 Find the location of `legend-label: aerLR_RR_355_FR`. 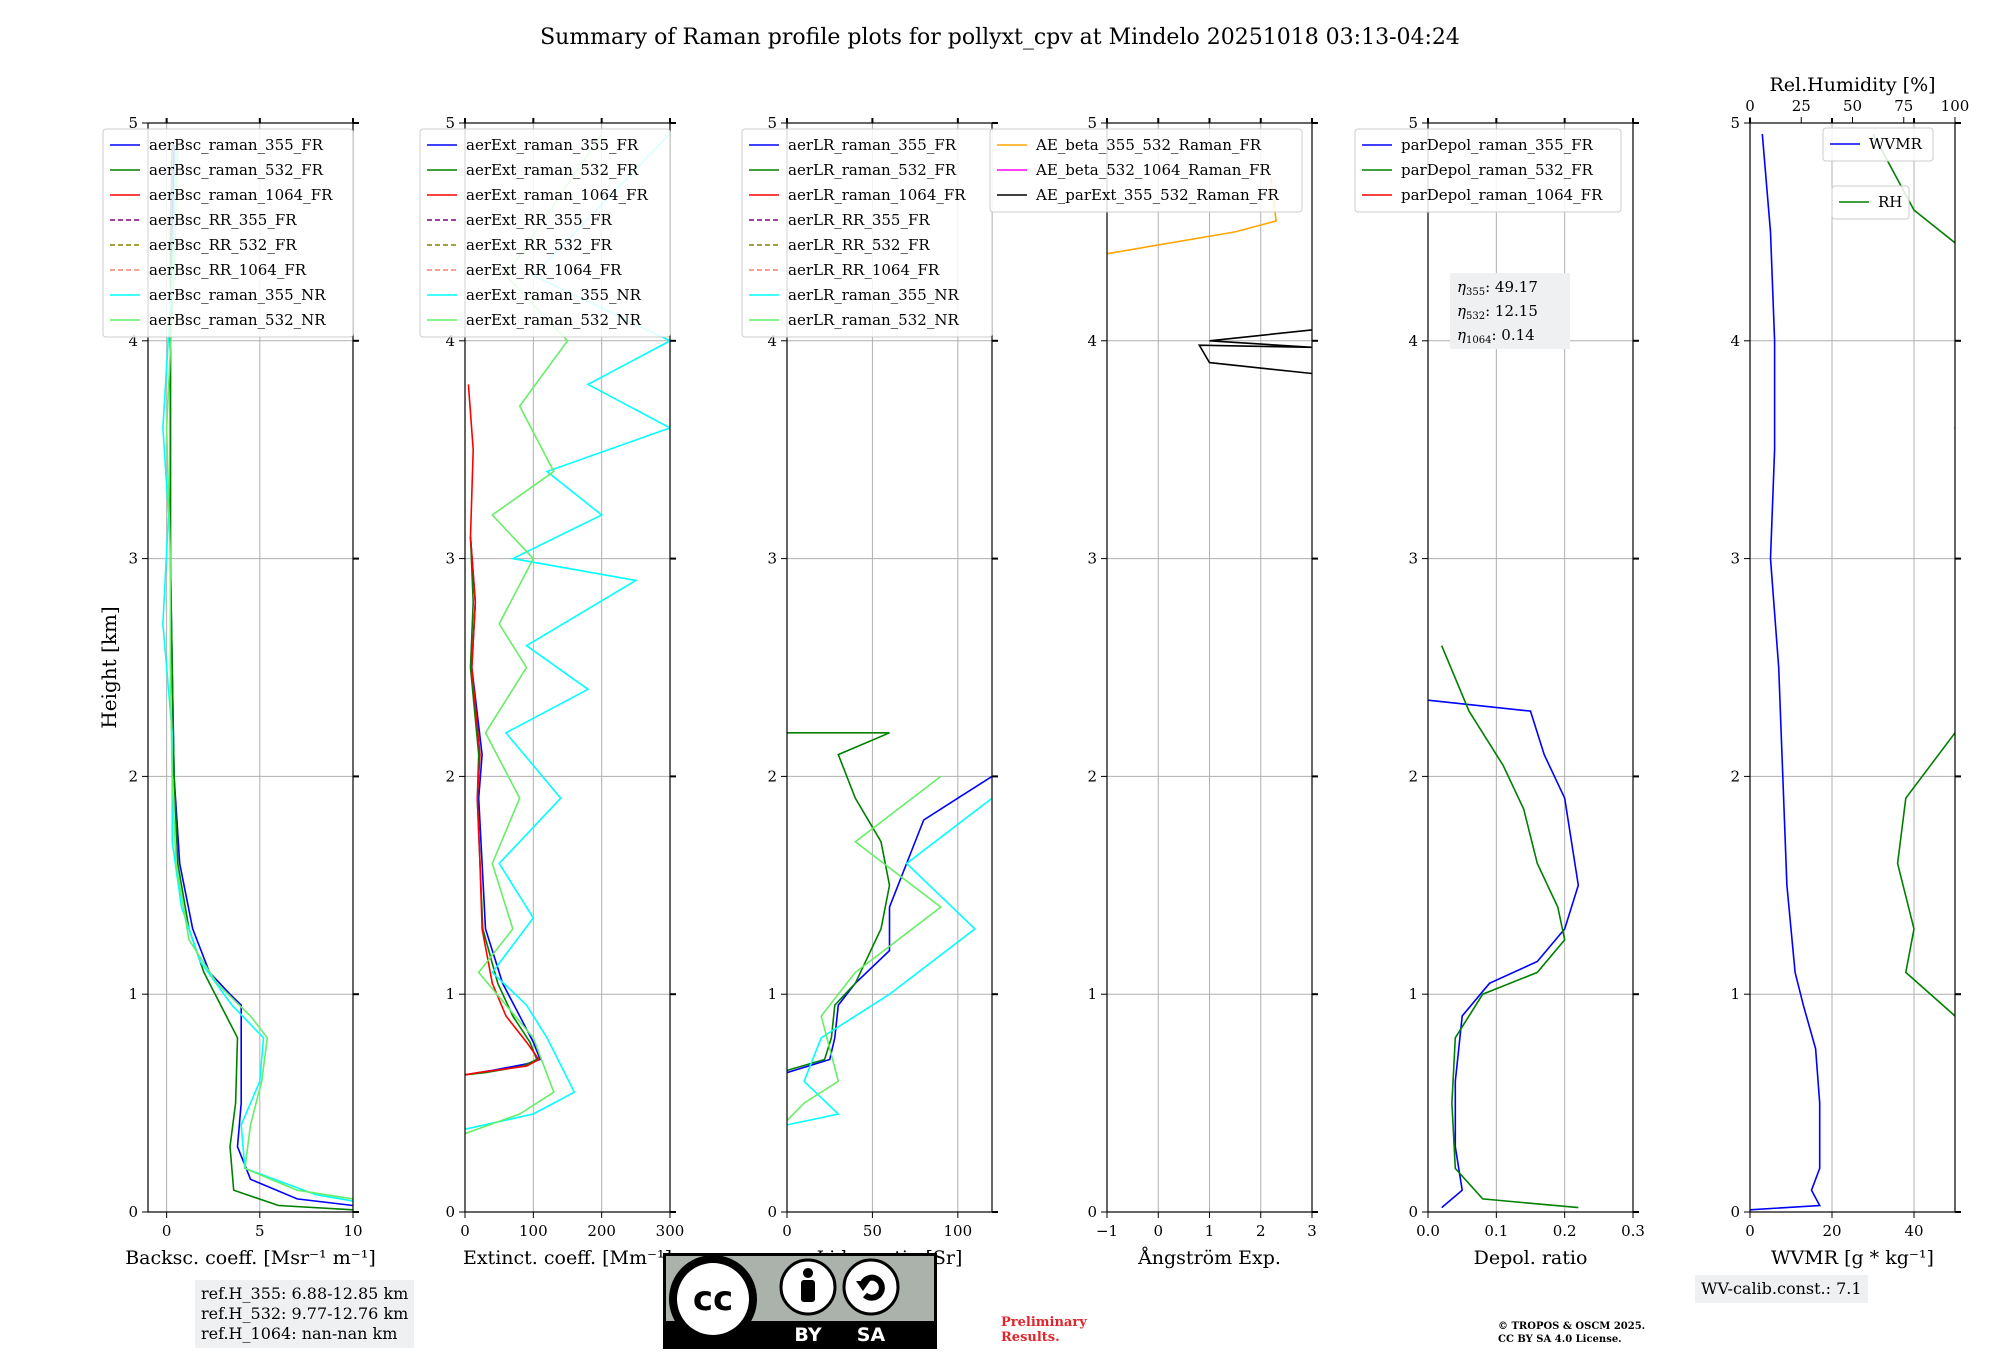

legend-label: aerLR_RR_355_FR is located at coordinates (859, 220).